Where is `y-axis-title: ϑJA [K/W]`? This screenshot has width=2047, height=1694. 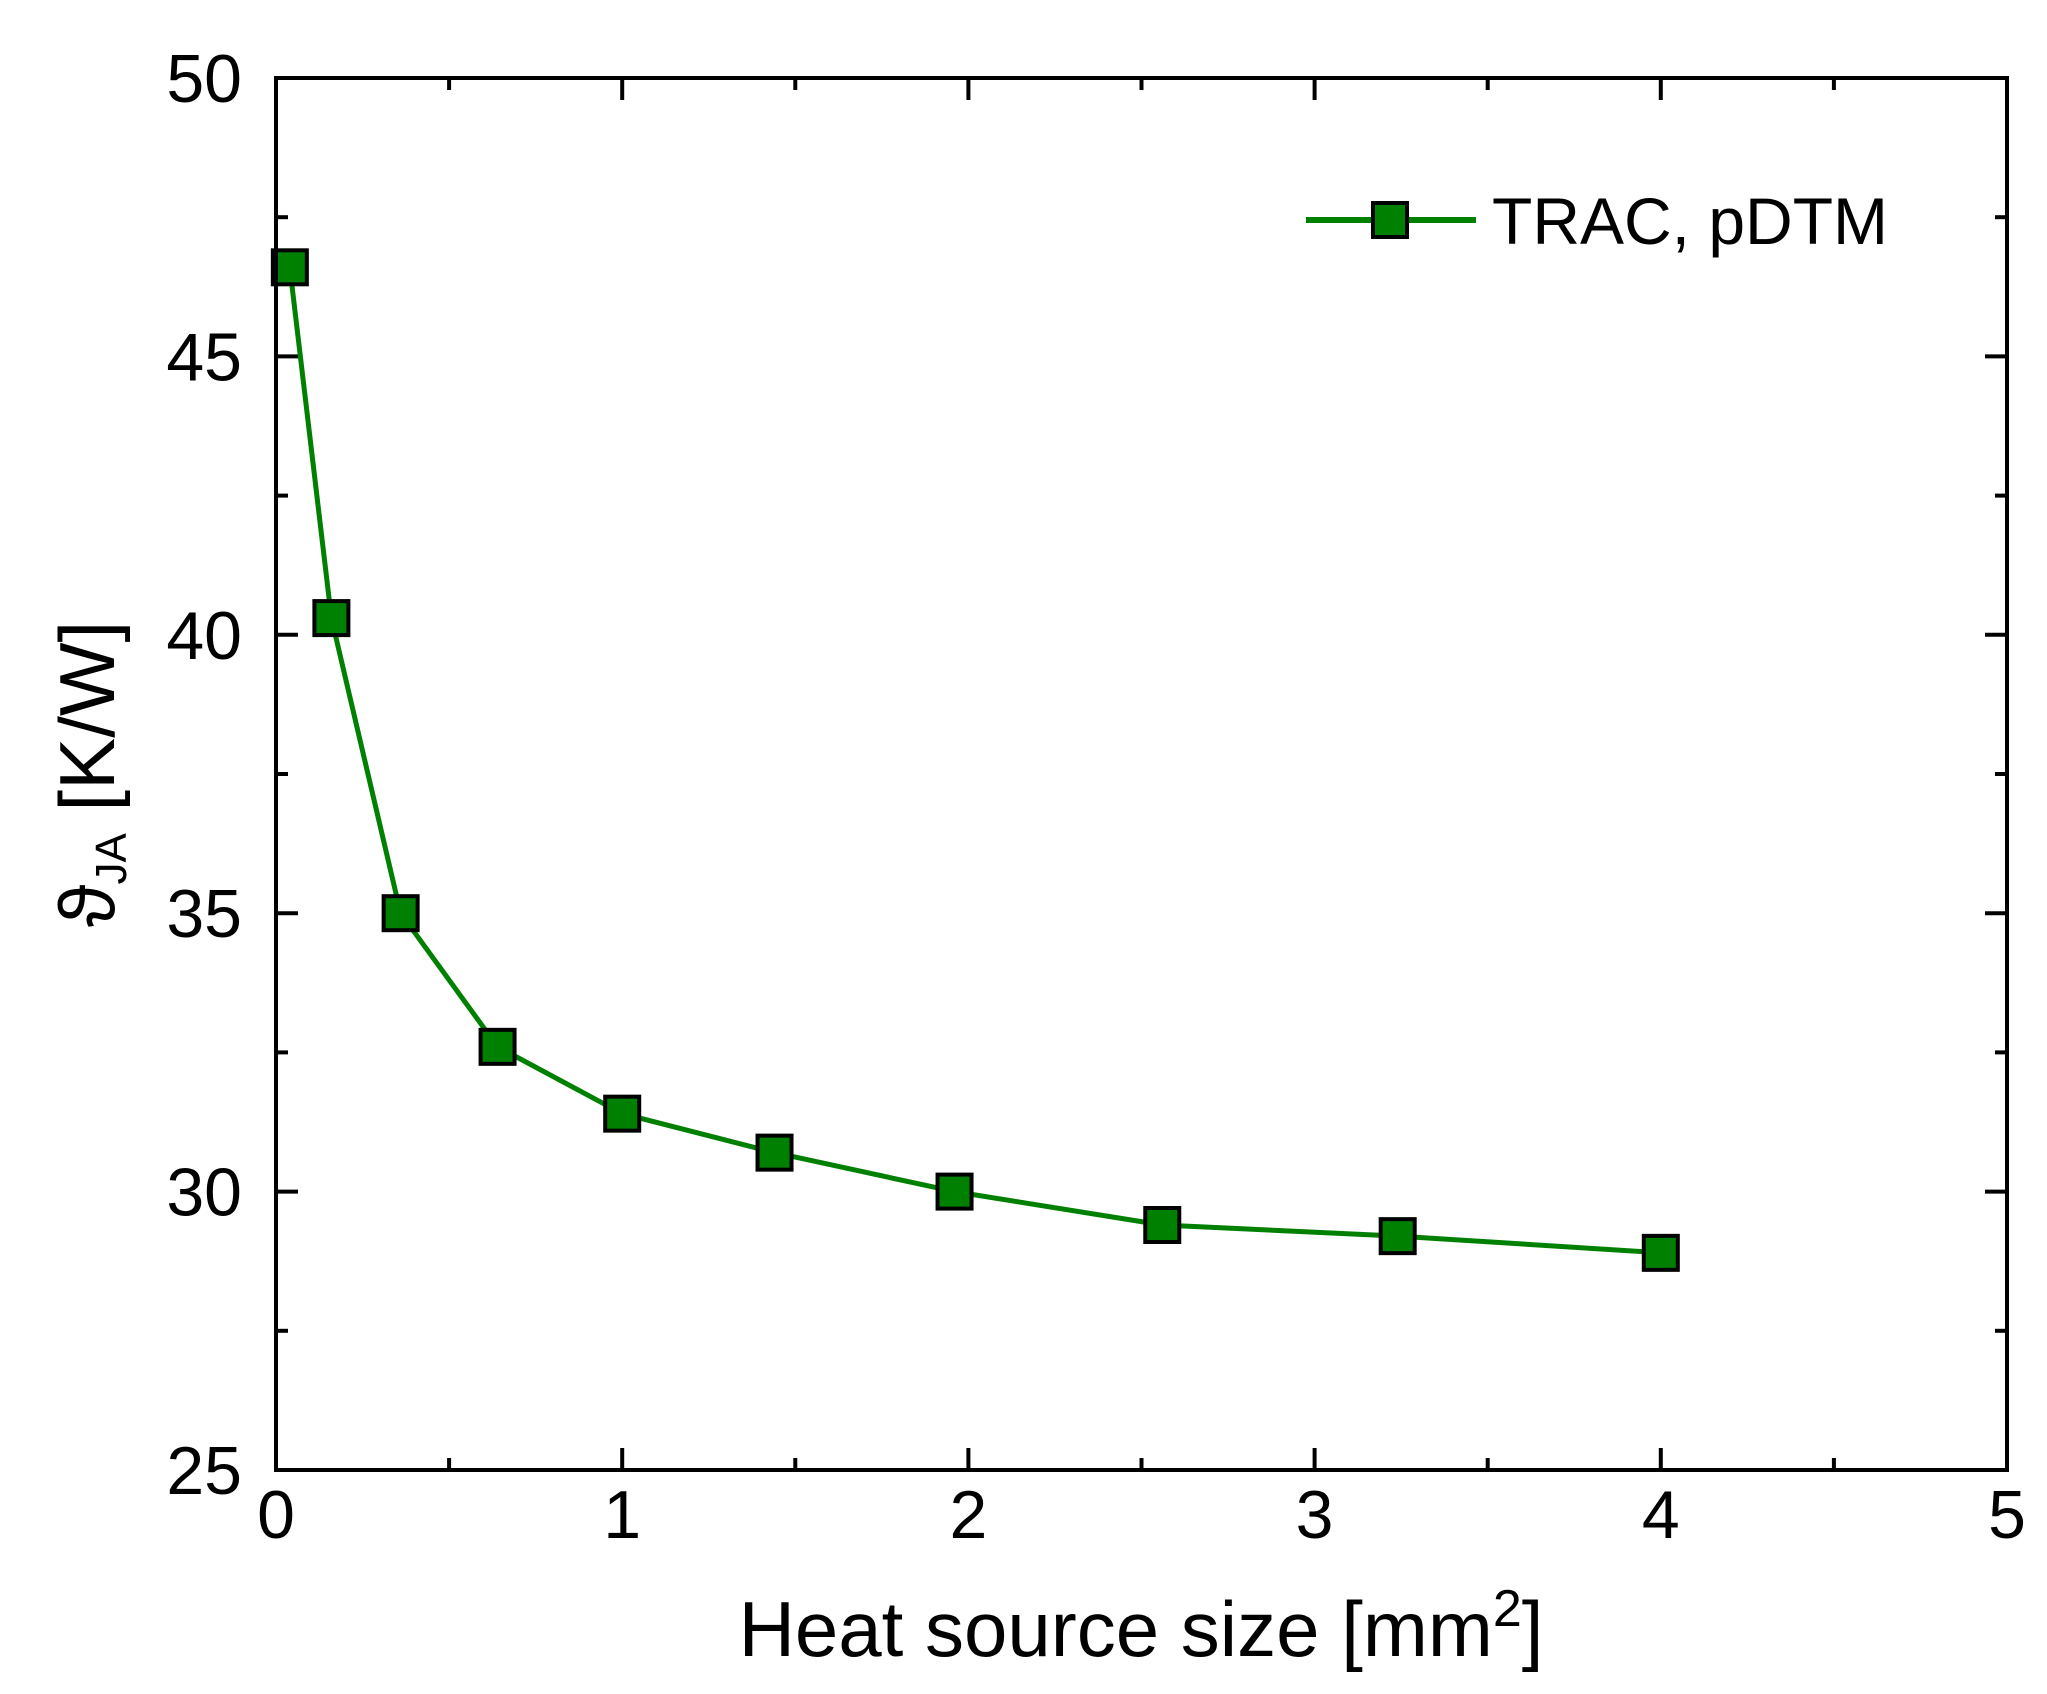 y-axis-title: ϑJA [K/W] is located at coordinates (89, 774).